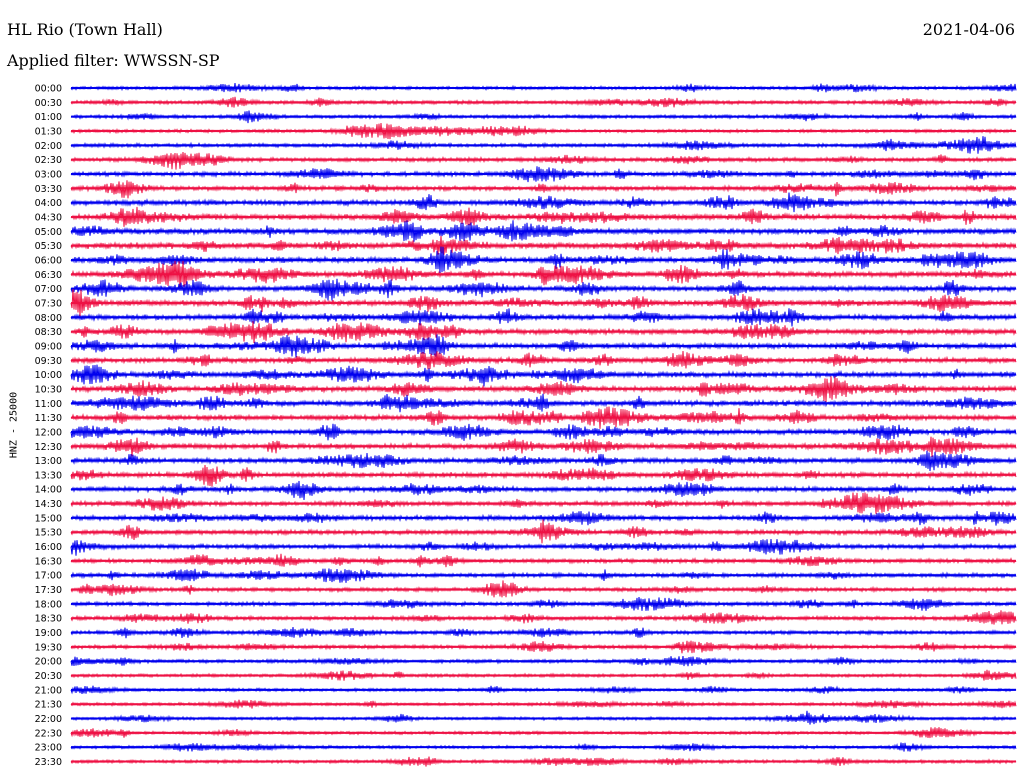  What do you see at coordinates (48, 533) in the screenshot?
I see `row-time-label: 15:30` at bounding box center [48, 533].